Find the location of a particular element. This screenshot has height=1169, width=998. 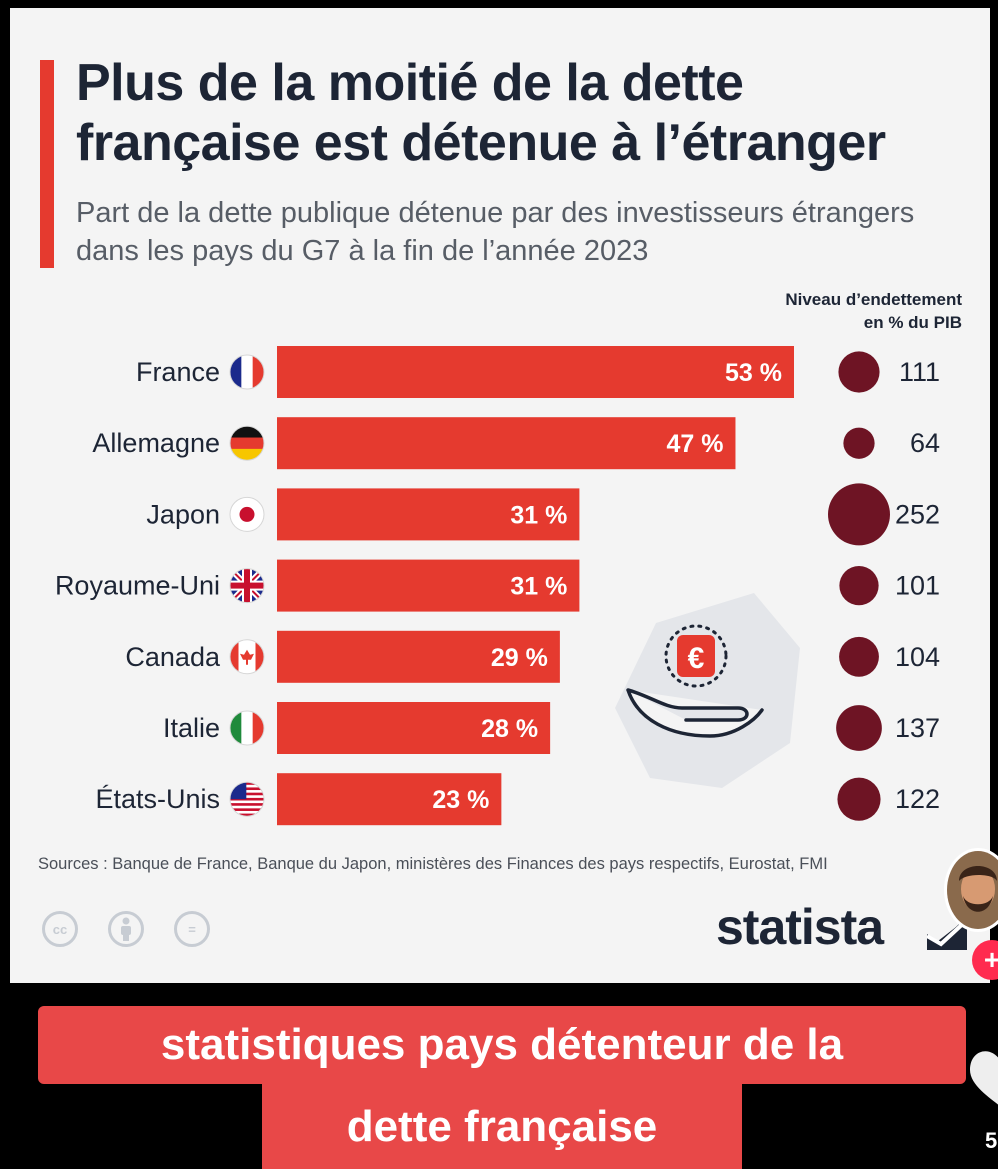

flag-france-icon is located at coordinates (247, 372).